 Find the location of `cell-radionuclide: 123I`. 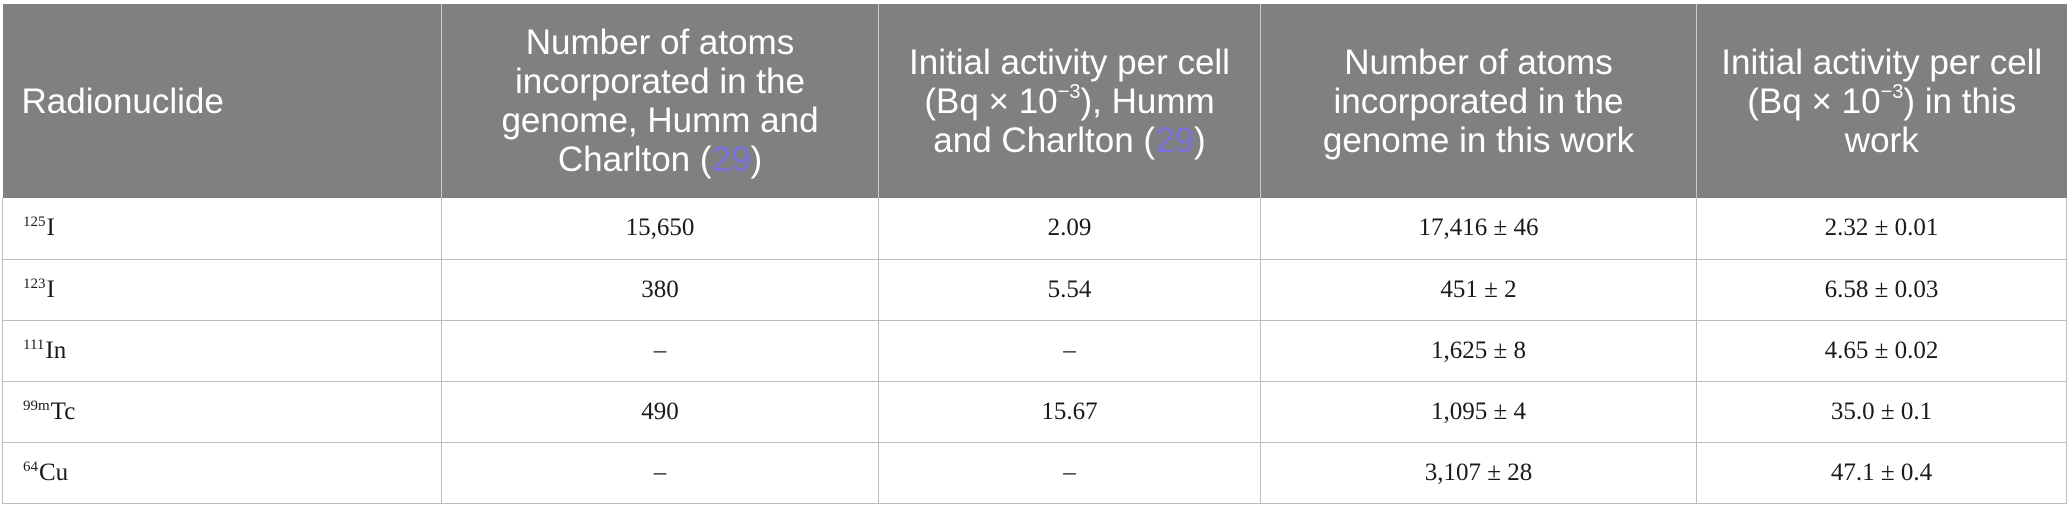

cell-radionuclide: 123I is located at coordinates (222, 290).